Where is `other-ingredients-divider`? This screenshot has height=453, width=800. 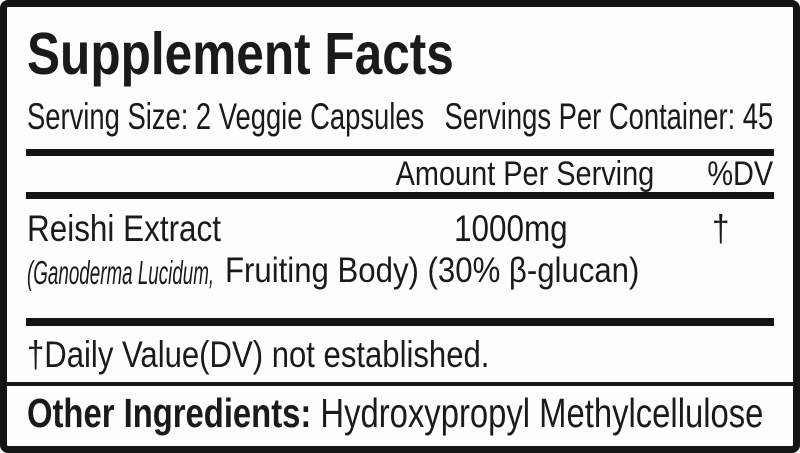 other-ingredients-divider is located at coordinates (400, 384).